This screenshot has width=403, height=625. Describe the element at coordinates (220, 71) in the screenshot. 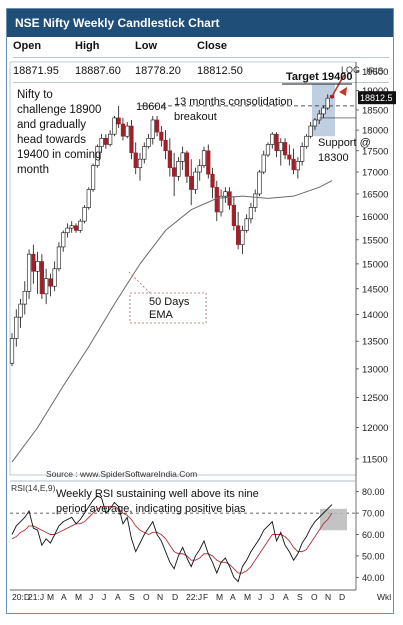

I see `close-value: 18812.50` at that location.